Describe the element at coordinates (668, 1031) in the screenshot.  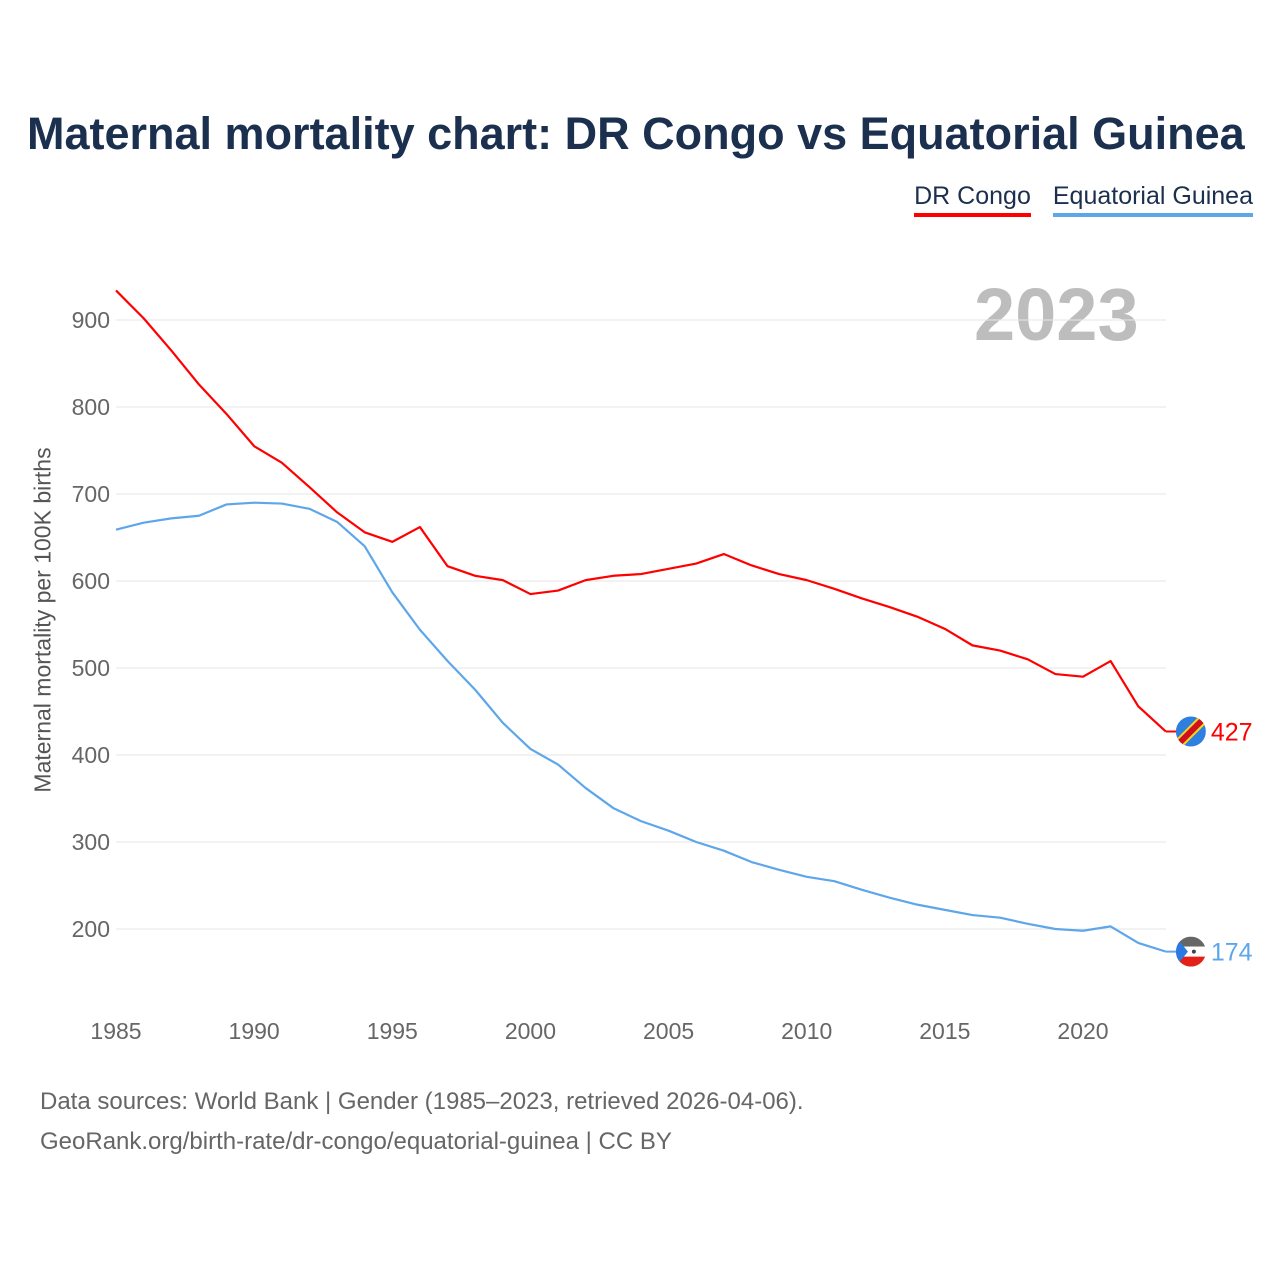
I see `x-tick-label: 2005` at that location.